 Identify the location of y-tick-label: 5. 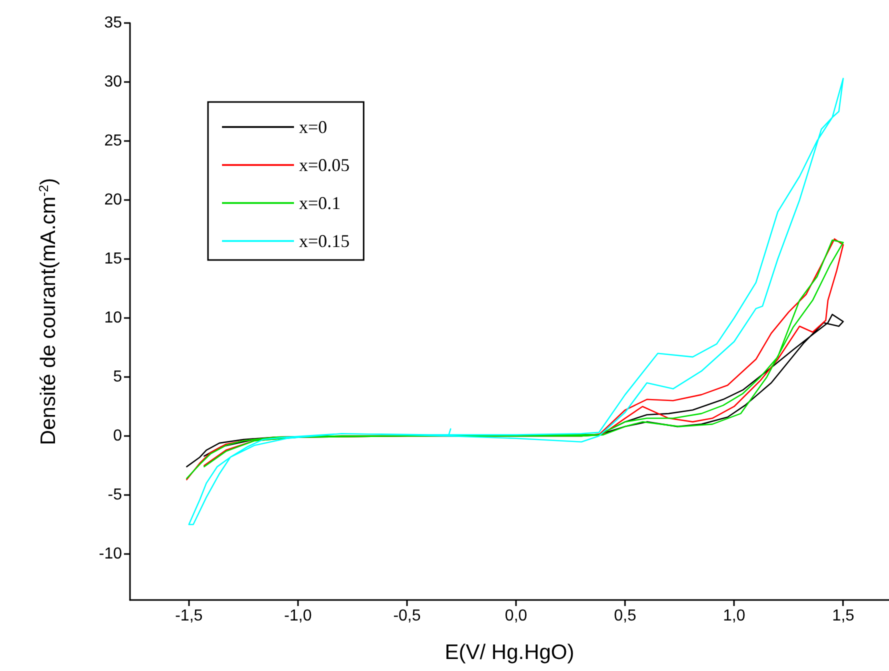
(117, 377).